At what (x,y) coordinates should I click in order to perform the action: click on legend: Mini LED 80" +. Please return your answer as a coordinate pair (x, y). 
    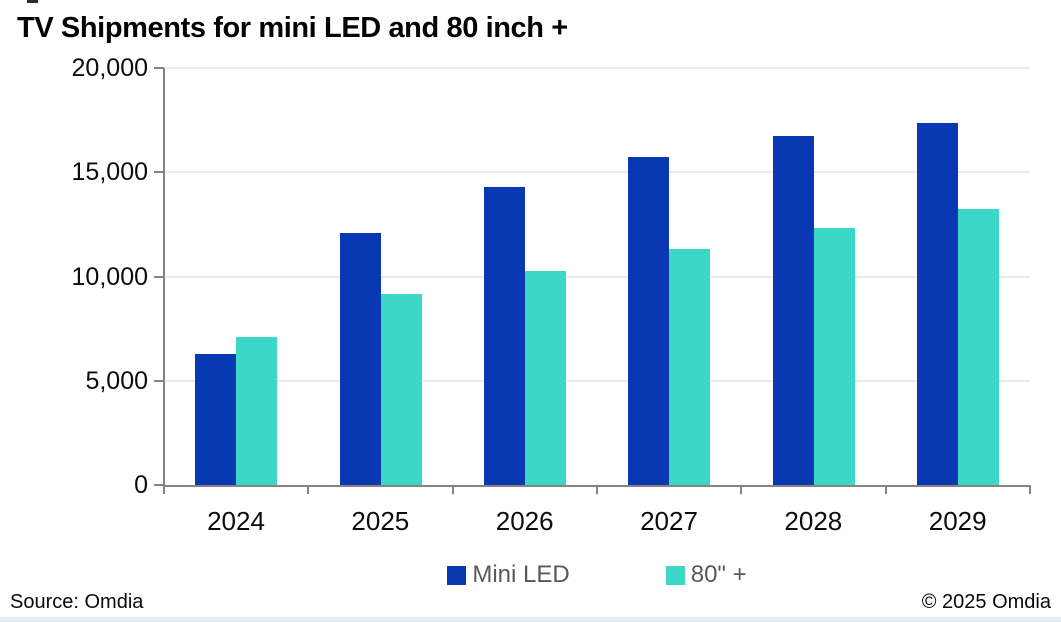
    Looking at the image, I should click on (597, 575).